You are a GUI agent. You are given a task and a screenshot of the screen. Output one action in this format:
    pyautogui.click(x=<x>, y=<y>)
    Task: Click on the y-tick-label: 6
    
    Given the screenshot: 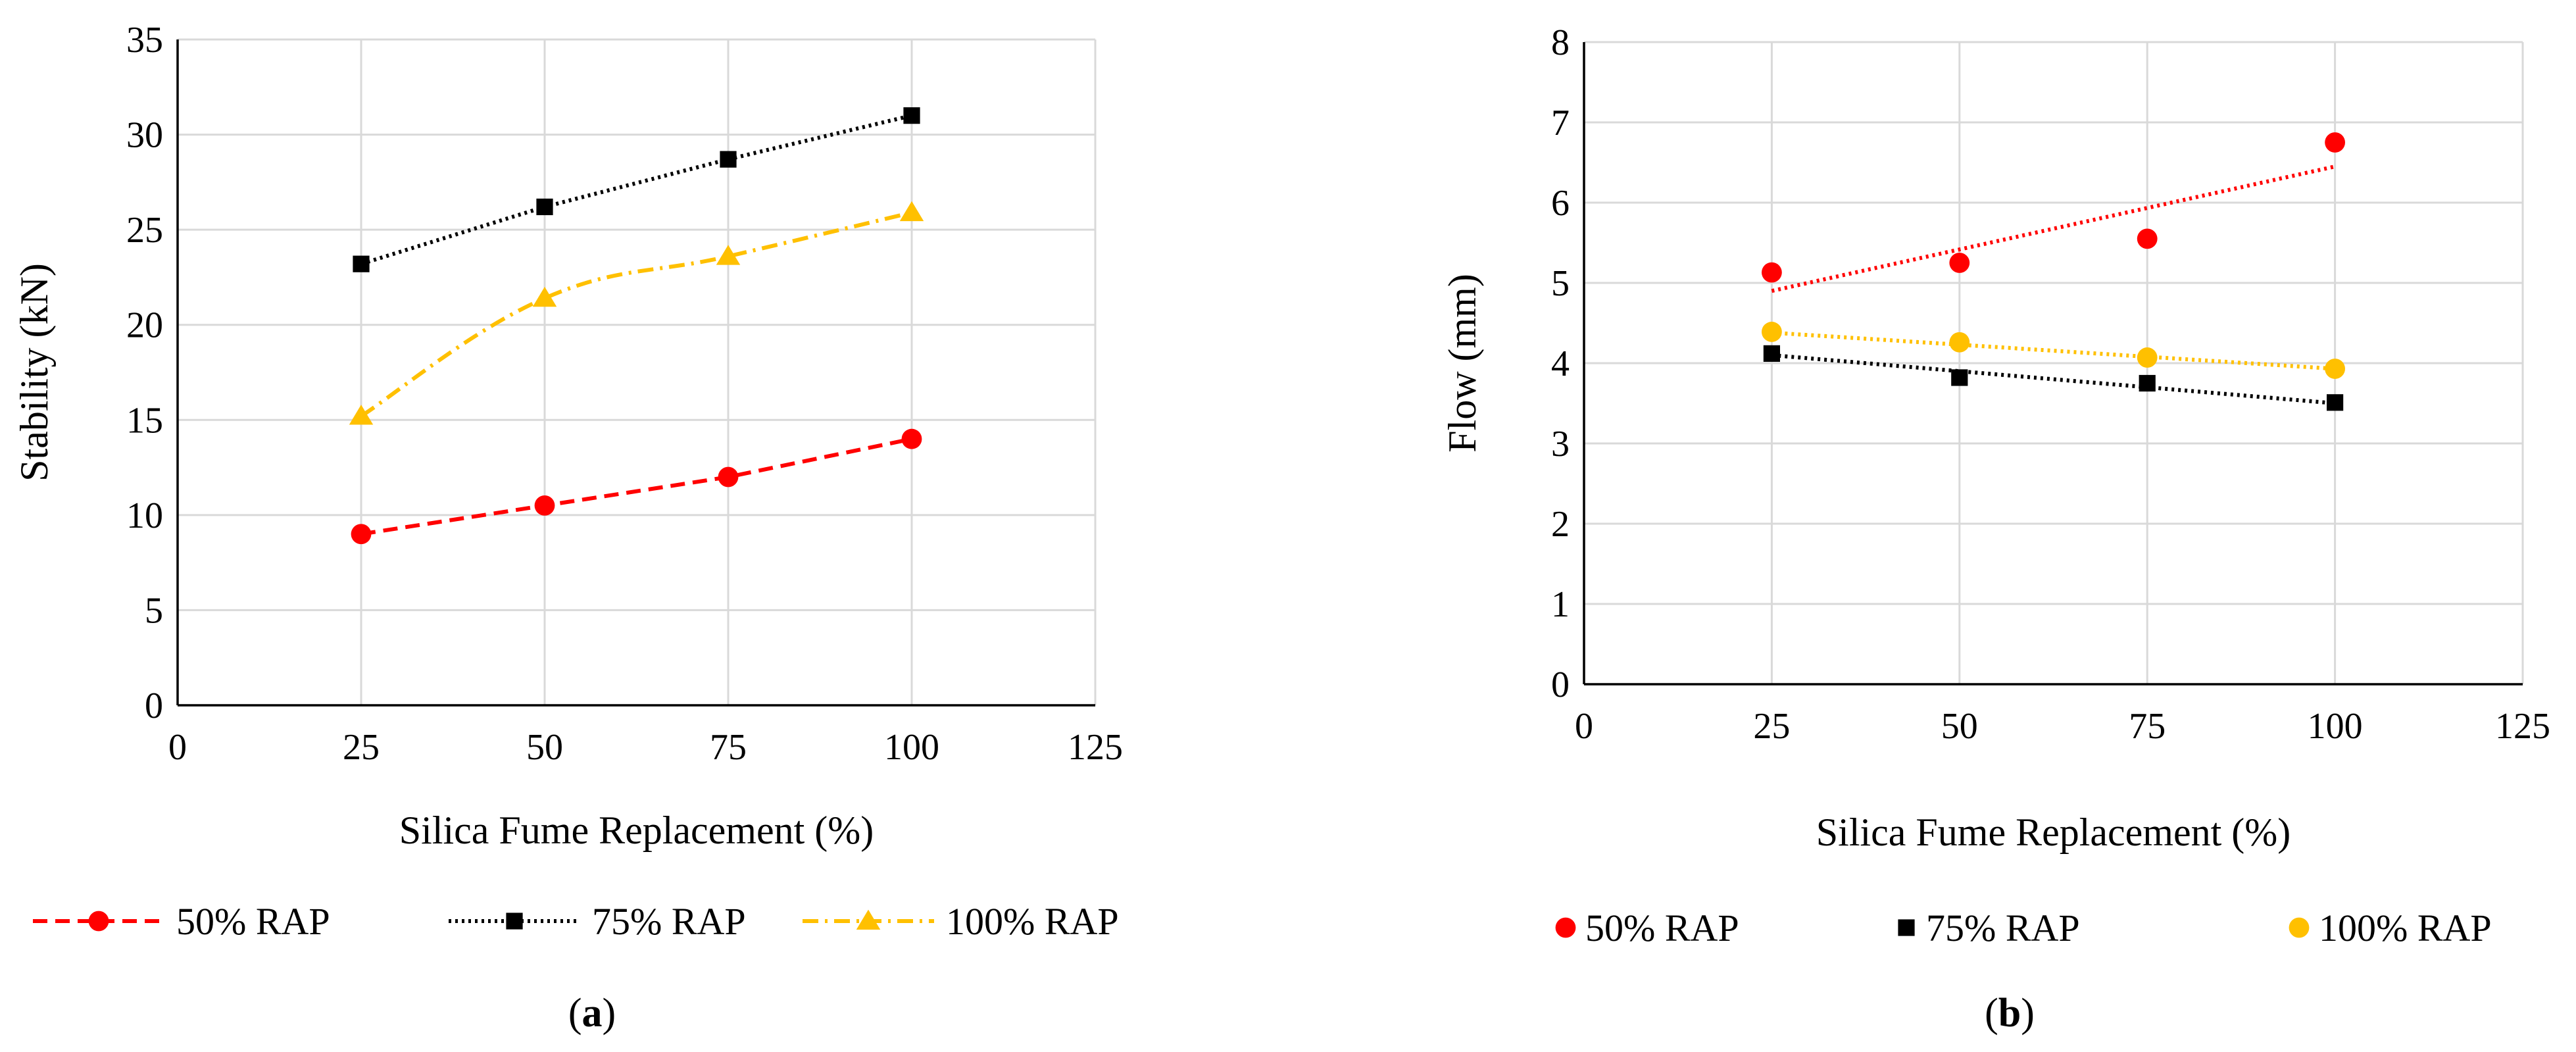 What is the action you would take?
    pyautogui.click(x=1560, y=203)
    